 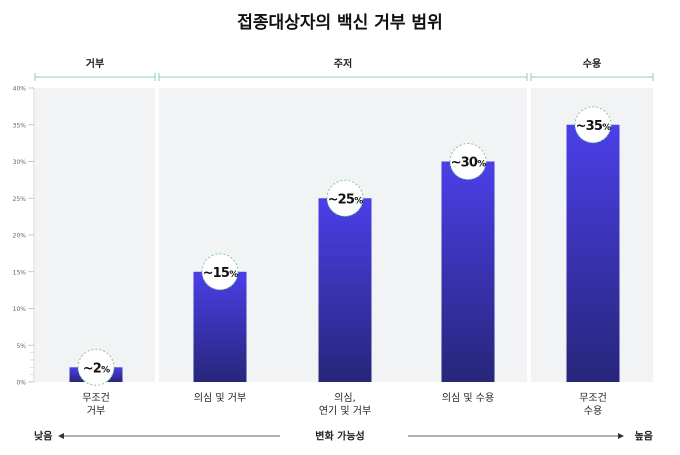 I want to click on data-label: ~30%, so click(x=469, y=163).